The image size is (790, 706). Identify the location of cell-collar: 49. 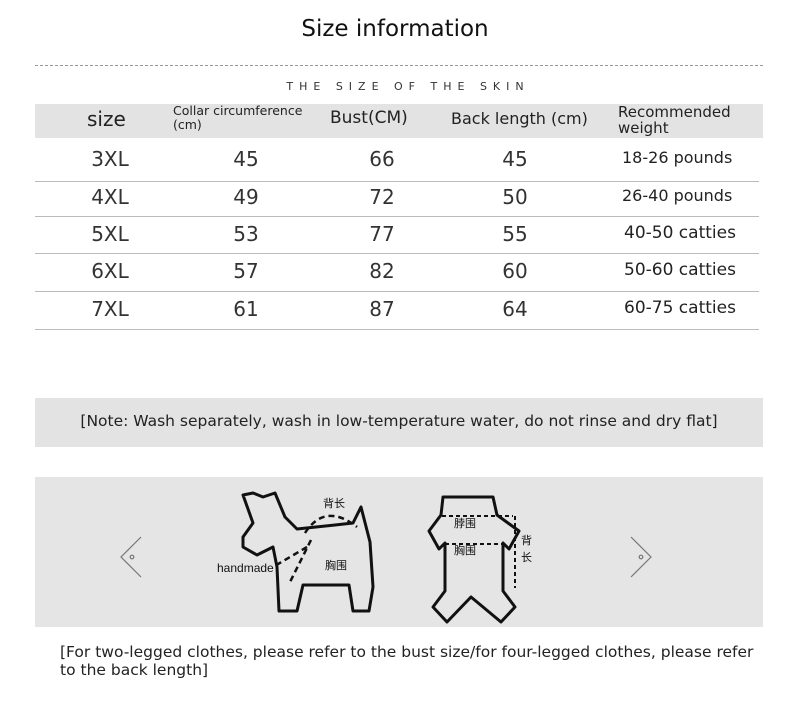
(246, 197).